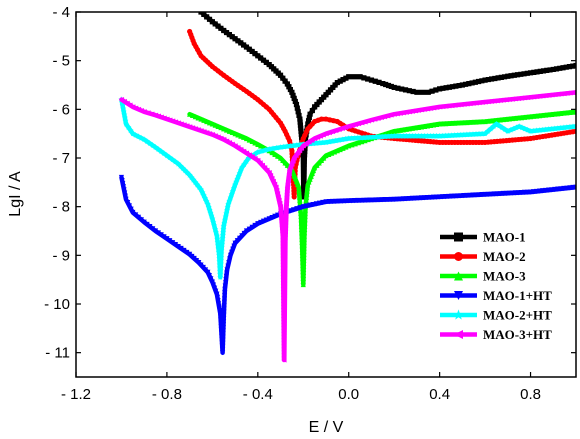 This screenshot has height=439, width=580. Describe the element at coordinates (517, 315) in the screenshot. I see `legend-label: MAO-2+HT` at that location.